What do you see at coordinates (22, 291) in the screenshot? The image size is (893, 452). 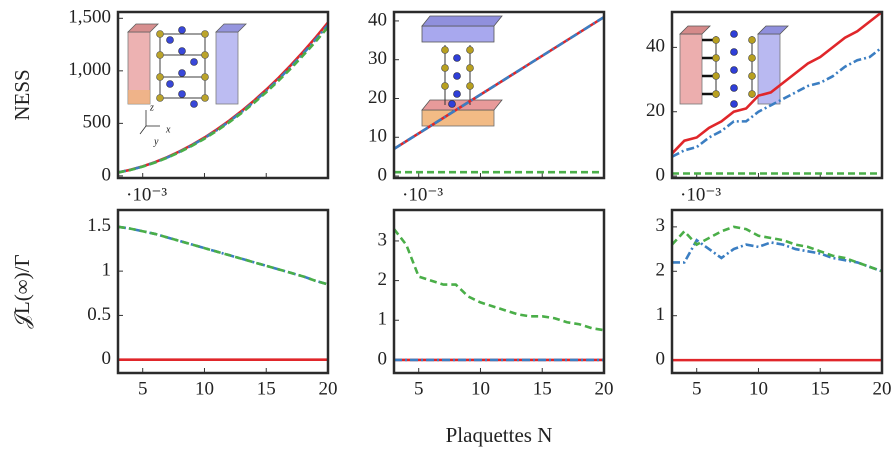 I see `y-axis-label: 𝒥L(∞)/Γ` at bounding box center [22, 291].